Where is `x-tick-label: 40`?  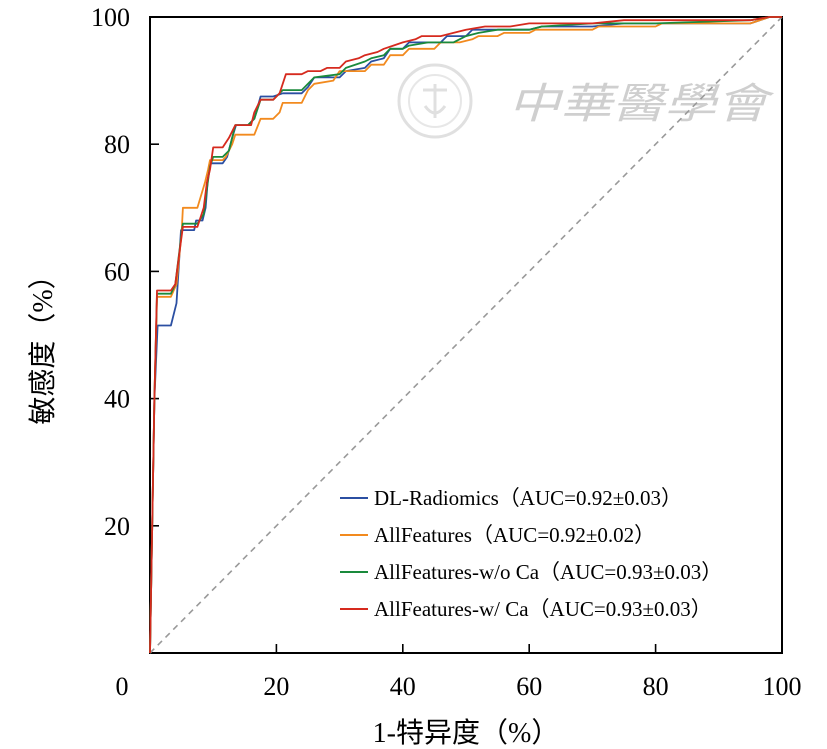 x-tick-label: 40 is located at coordinates (403, 686).